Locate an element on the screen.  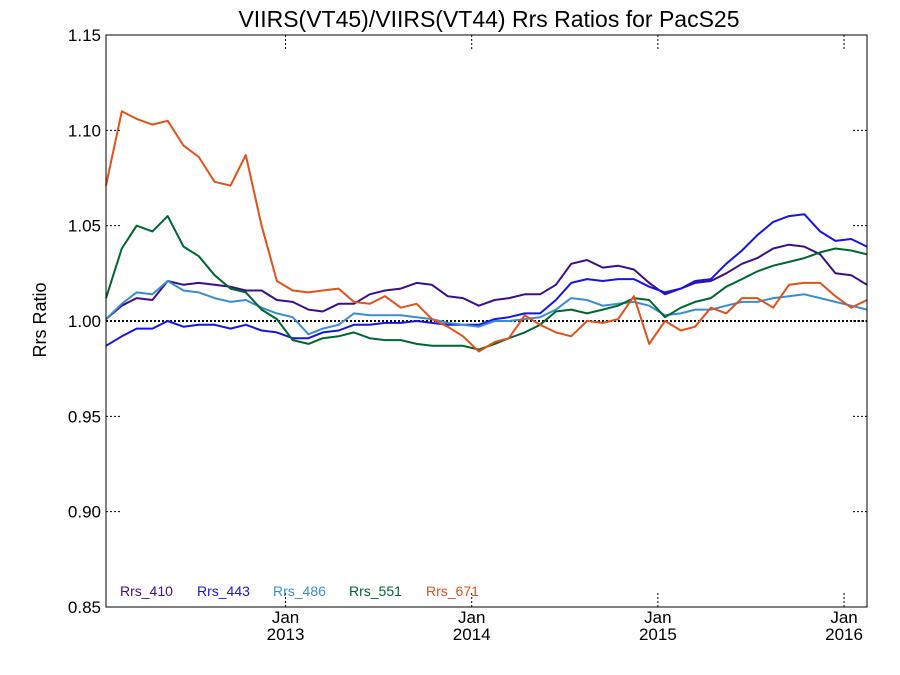
y-tick-label: 1.10 is located at coordinates (84, 130).